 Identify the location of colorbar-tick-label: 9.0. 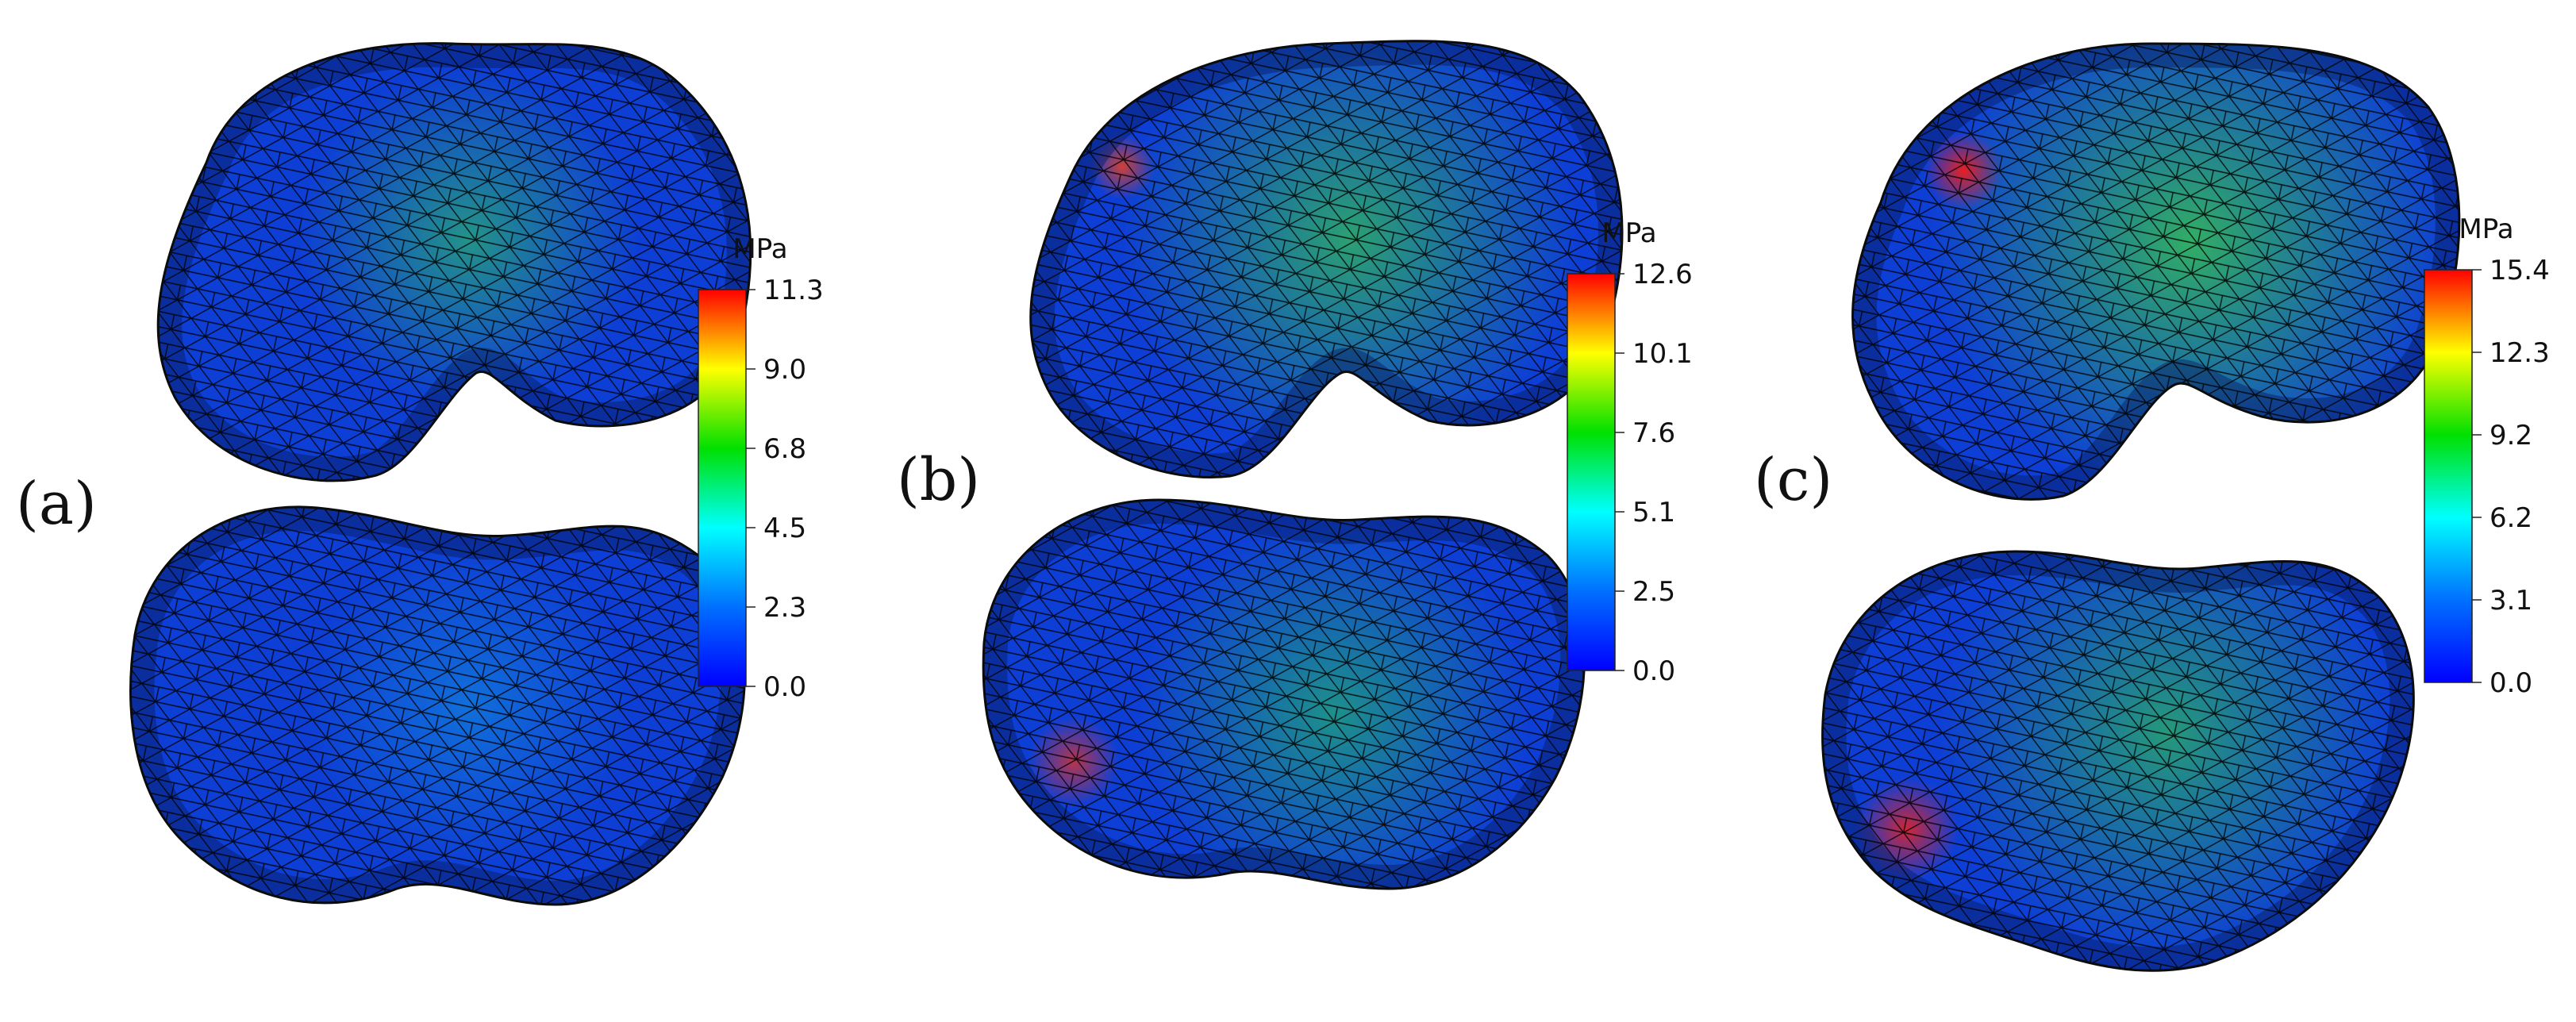
(785, 370).